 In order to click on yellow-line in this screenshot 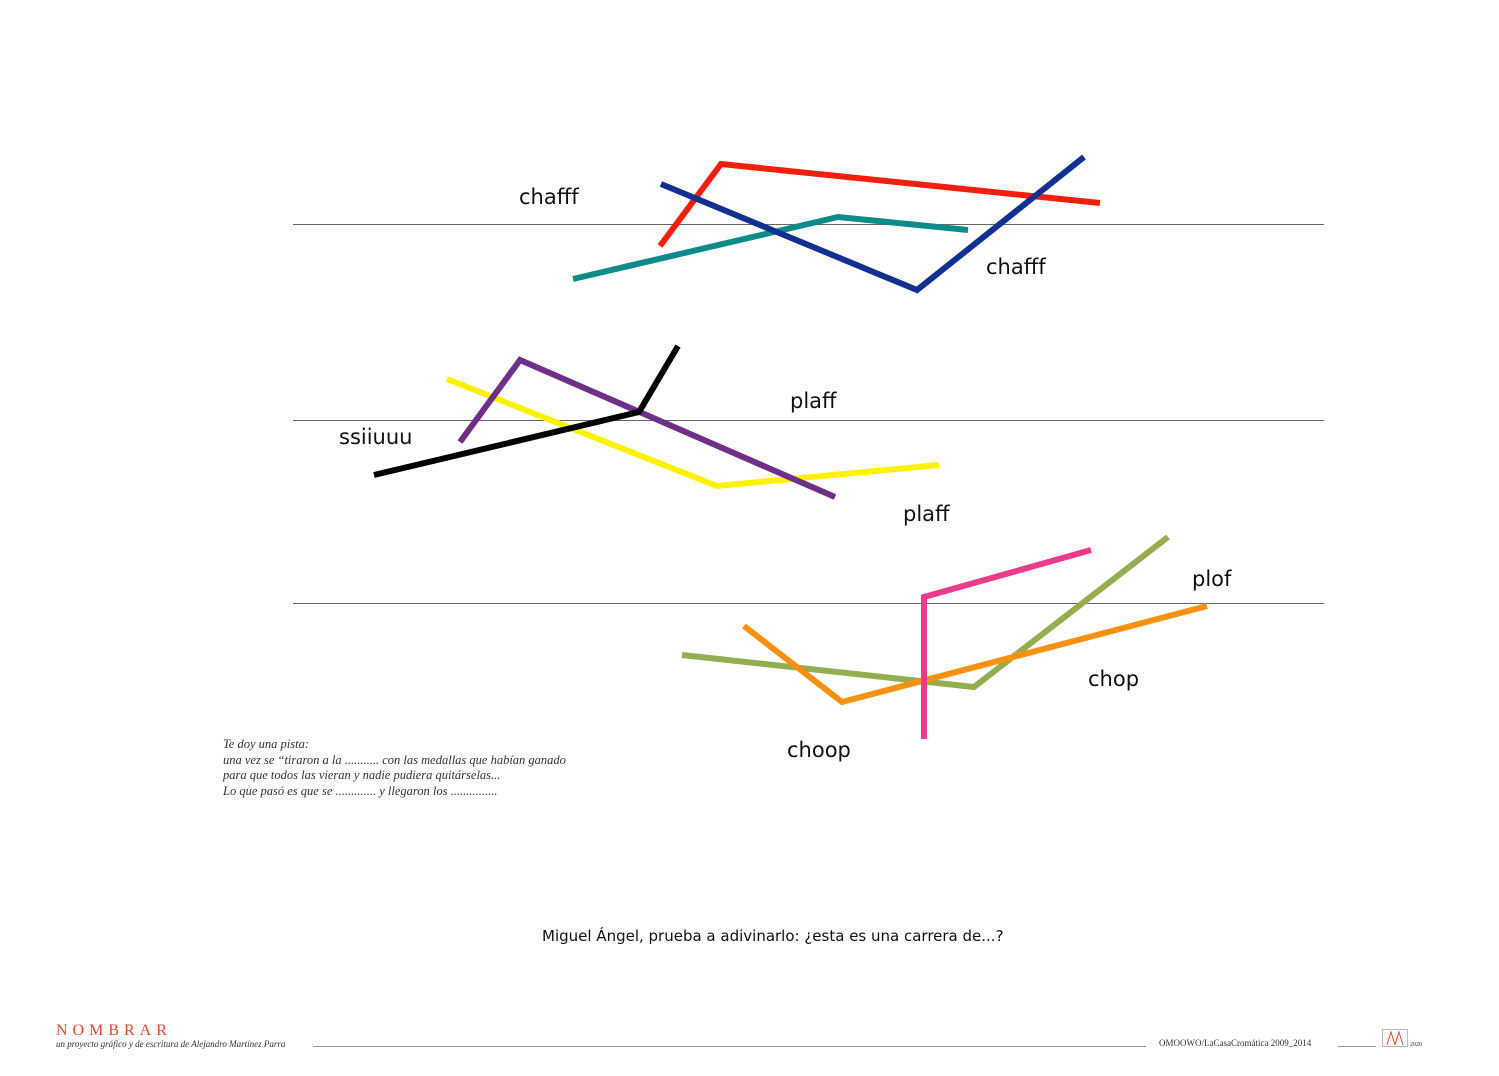, I will do `click(692, 433)`.